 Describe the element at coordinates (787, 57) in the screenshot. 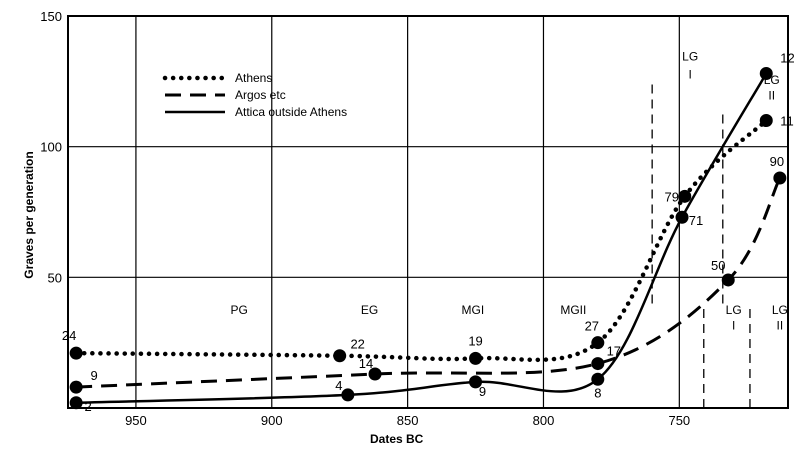

I see `data-label-attica-outside-athens-5: 129` at that location.